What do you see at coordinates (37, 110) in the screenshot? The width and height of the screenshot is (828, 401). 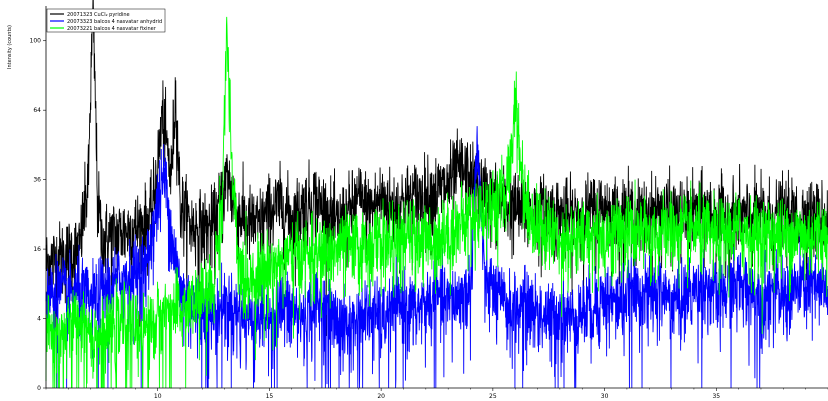 I see `y-tick-label: 64` at bounding box center [37, 110].